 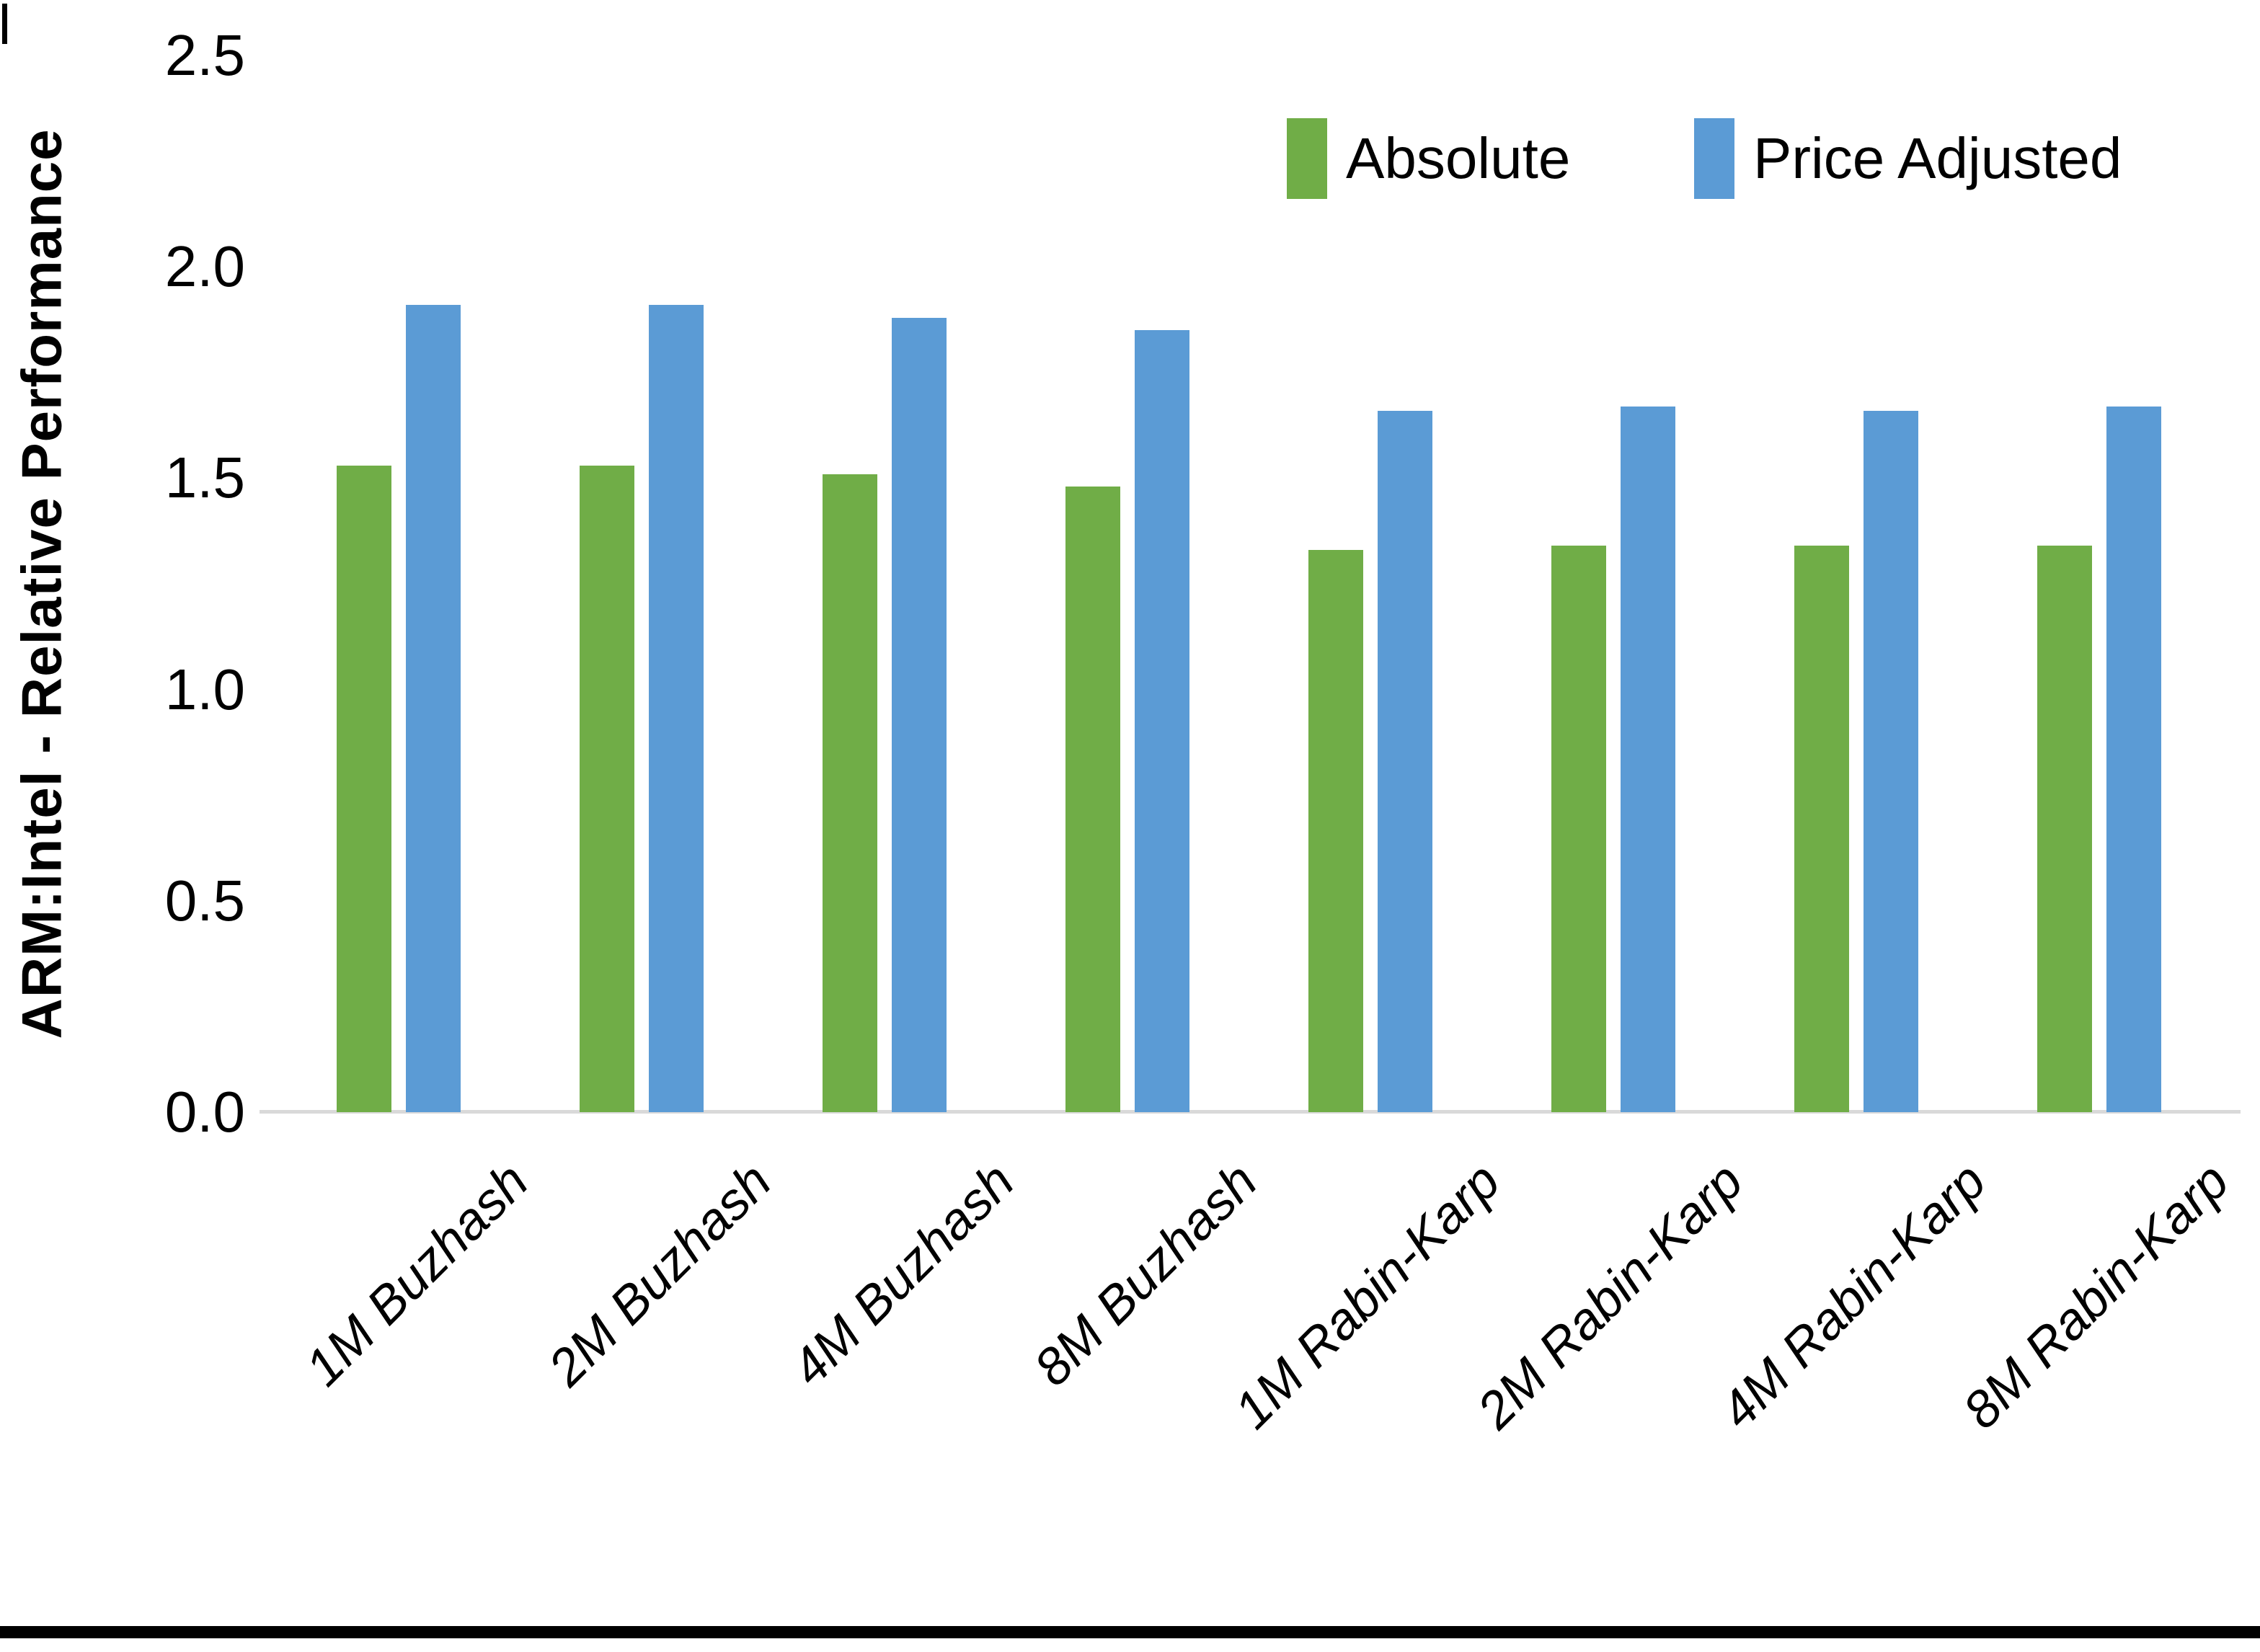 What do you see at coordinates (1367, 1296) in the screenshot?
I see `x-label-1m-rabin-karp: 1M Rabin-Karp` at bounding box center [1367, 1296].